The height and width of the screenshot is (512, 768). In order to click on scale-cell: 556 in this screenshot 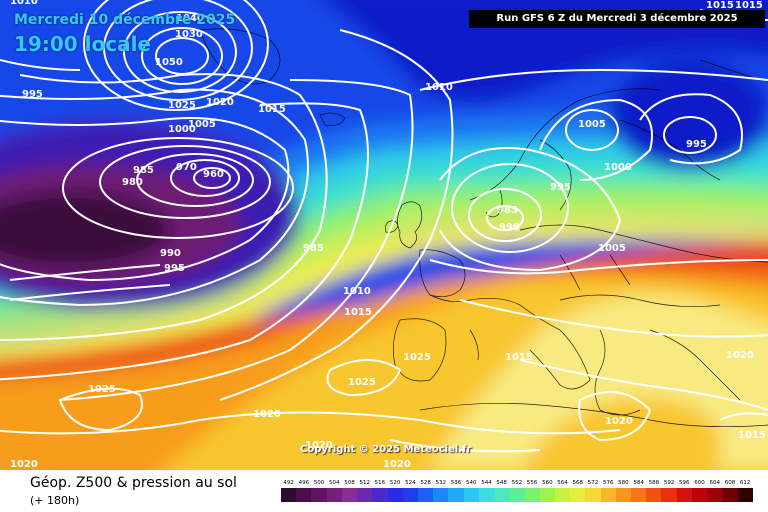, I will do `click(532, 492)`.